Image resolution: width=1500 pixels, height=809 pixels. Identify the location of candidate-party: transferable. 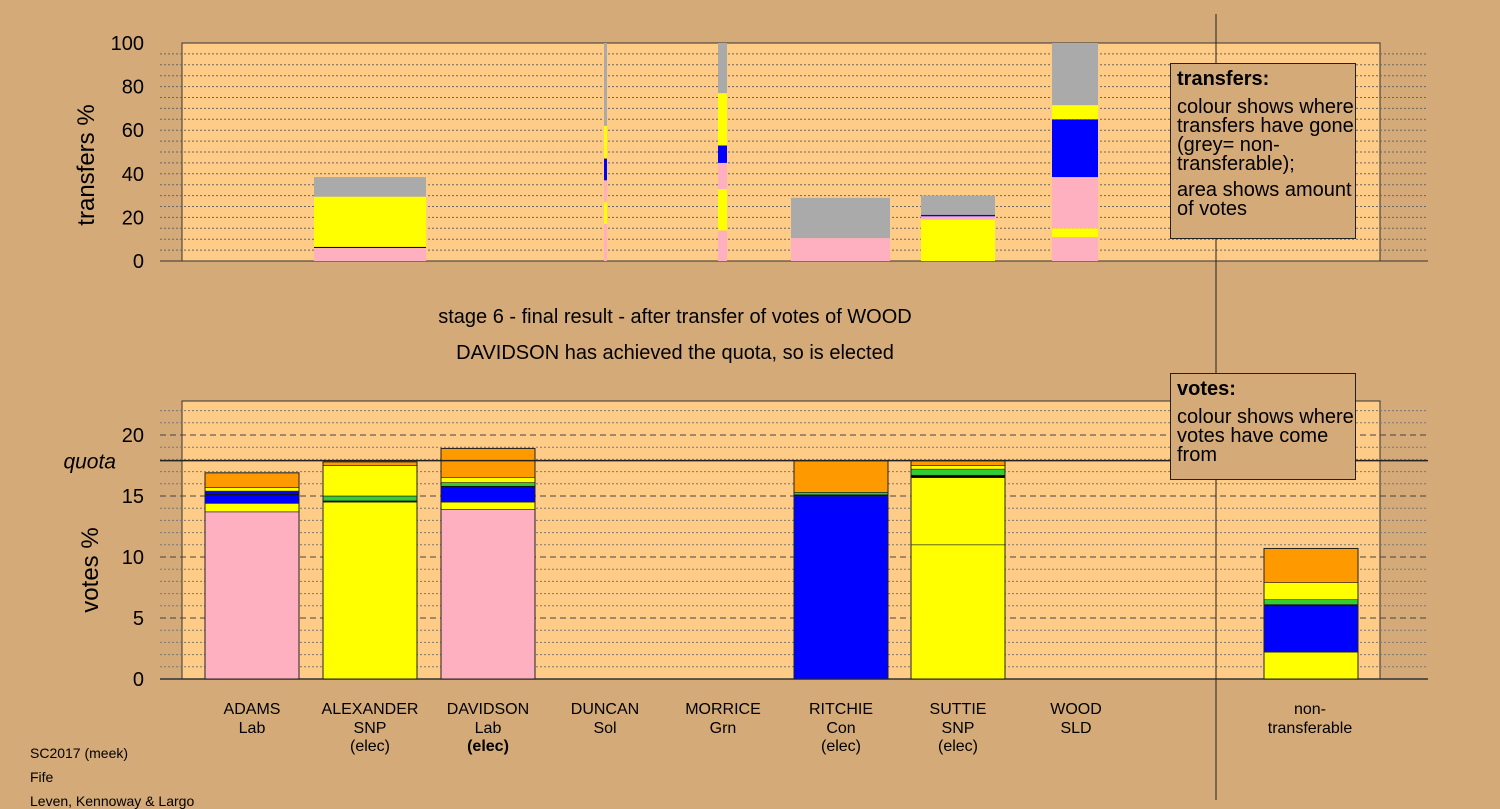
(1310, 728).